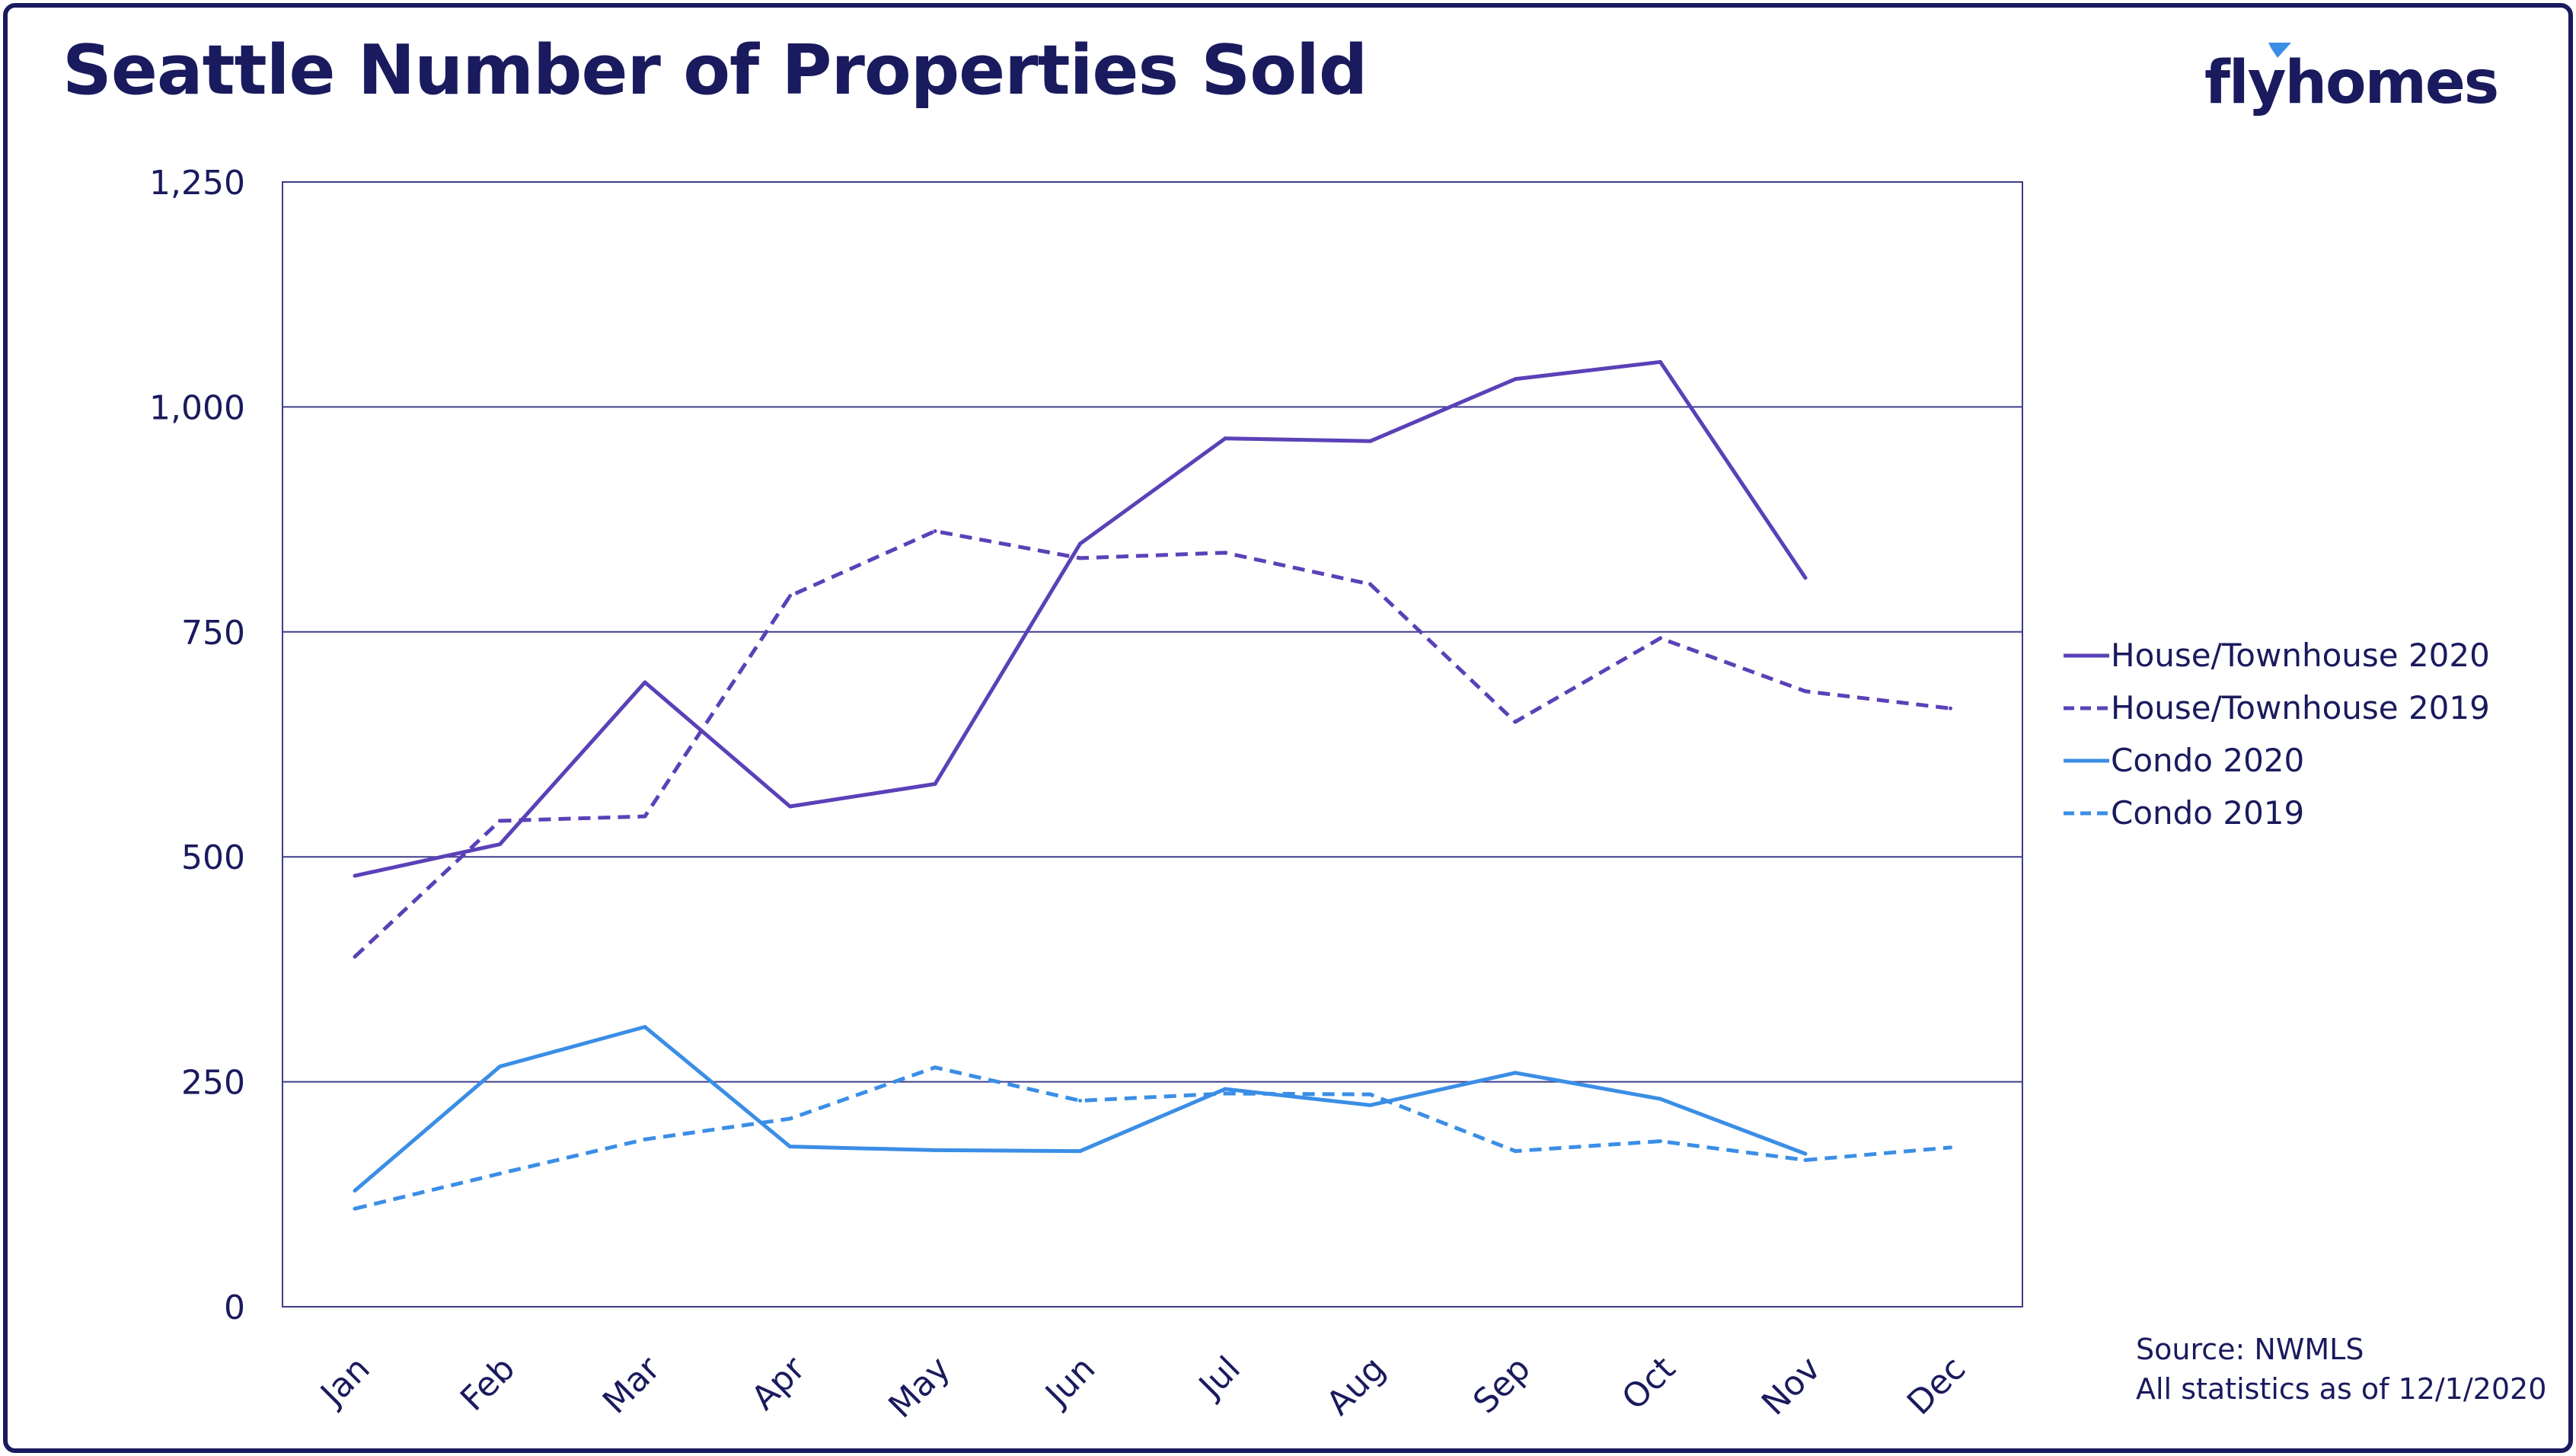 This screenshot has height=1456, width=2576. I want to click on legend-swatch-condo-2019, so click(2086, 813).